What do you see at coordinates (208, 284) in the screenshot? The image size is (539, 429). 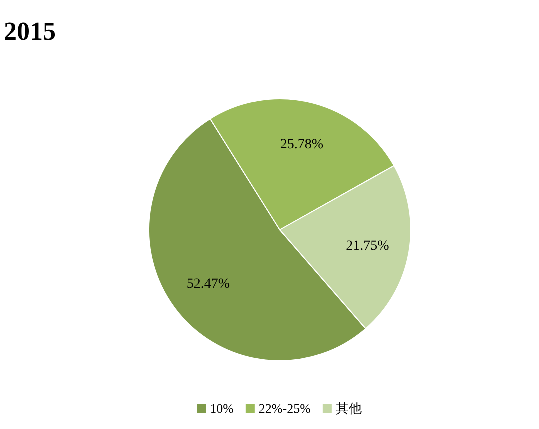 I see `data-label: 52.47%` at bounding box center [208, 284].